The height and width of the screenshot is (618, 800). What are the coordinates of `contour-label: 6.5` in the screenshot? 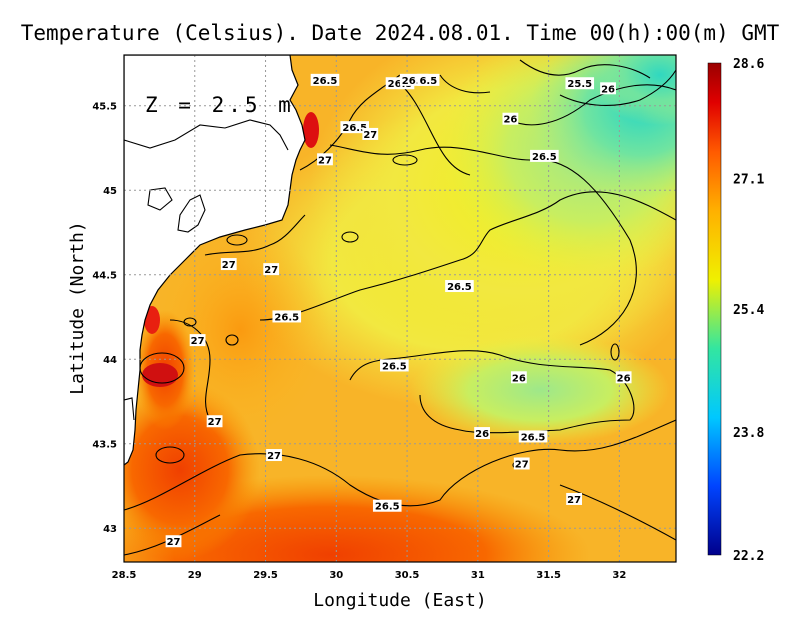 It's located at (428, 80).